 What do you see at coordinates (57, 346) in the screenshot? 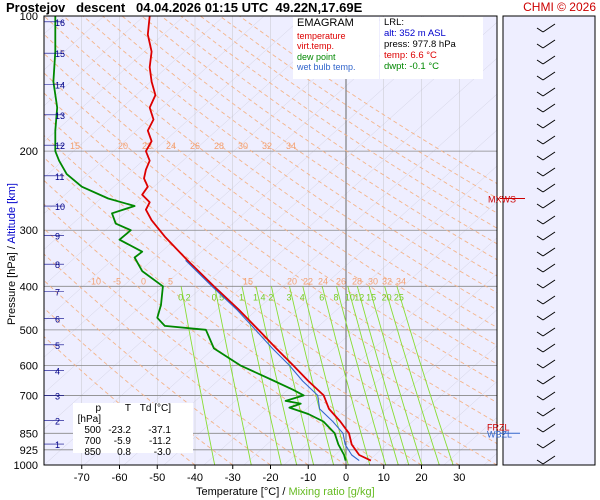
I see `altitude-label: 5` at bounding box center [57, 346].